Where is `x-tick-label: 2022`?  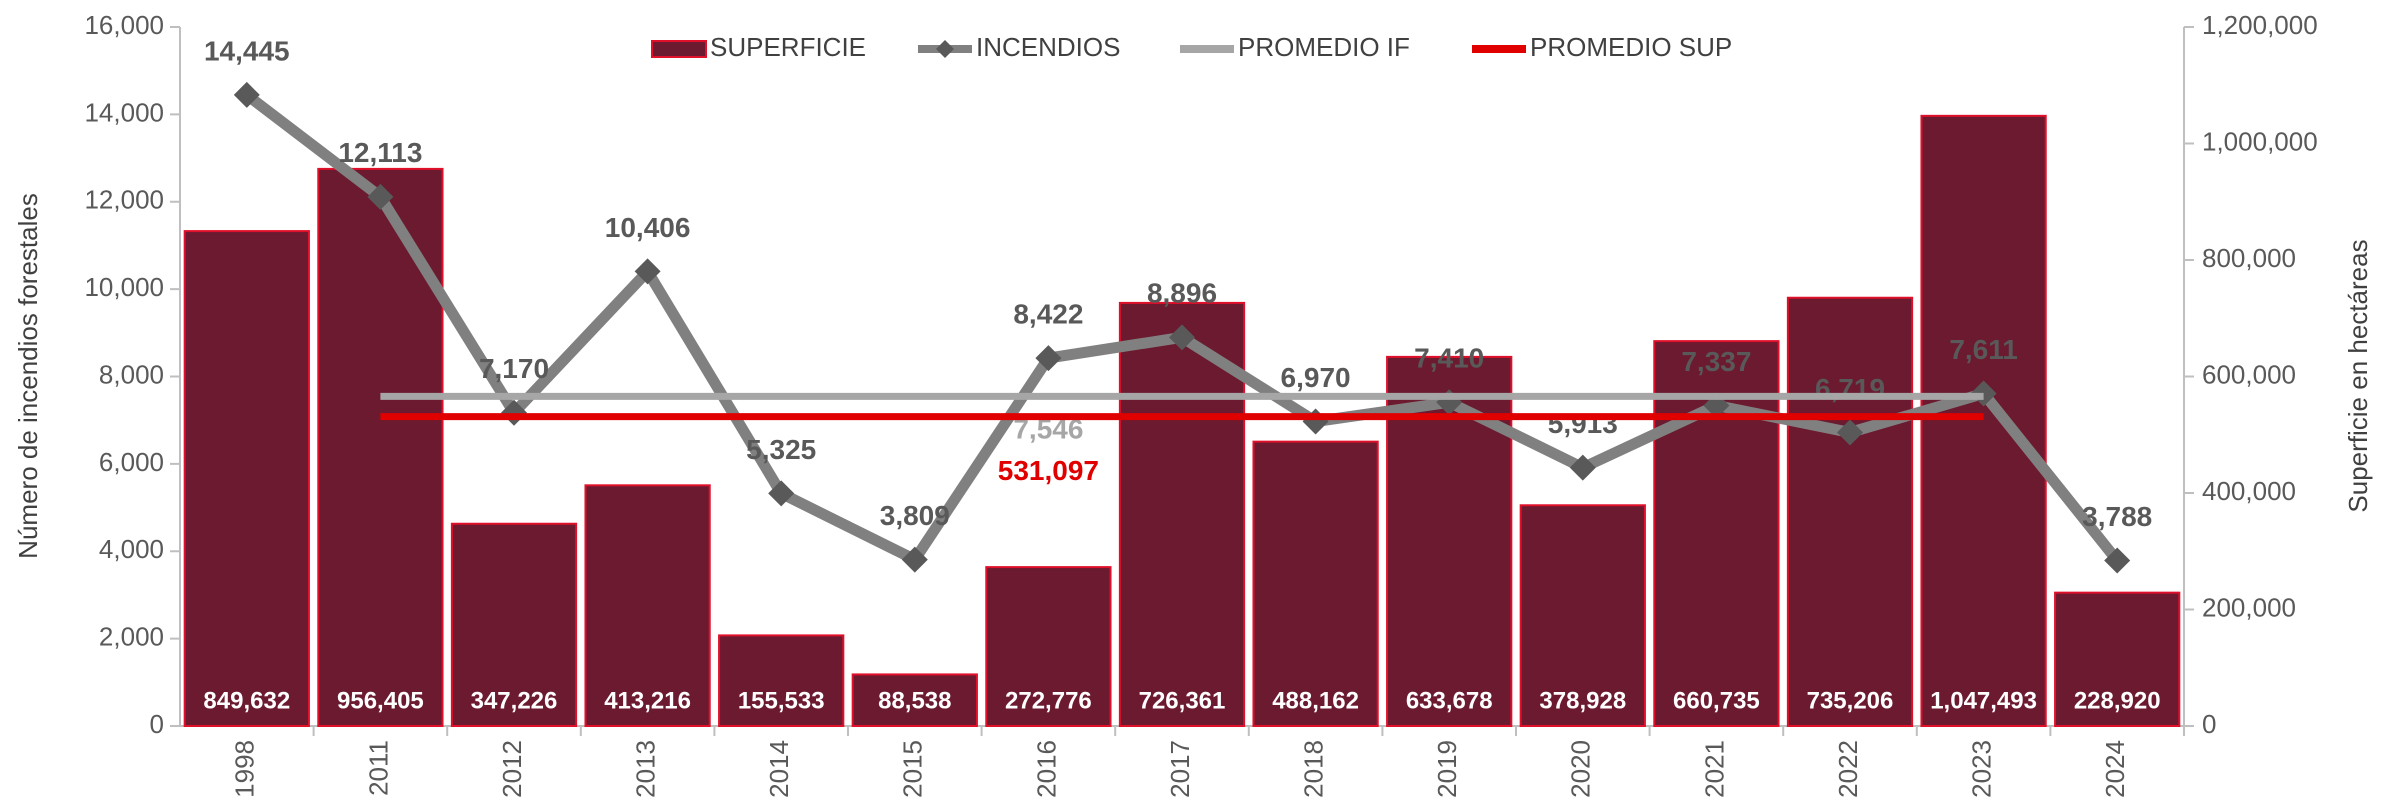
x-tick-label: 2022 is located at coordinates (1848, 769).